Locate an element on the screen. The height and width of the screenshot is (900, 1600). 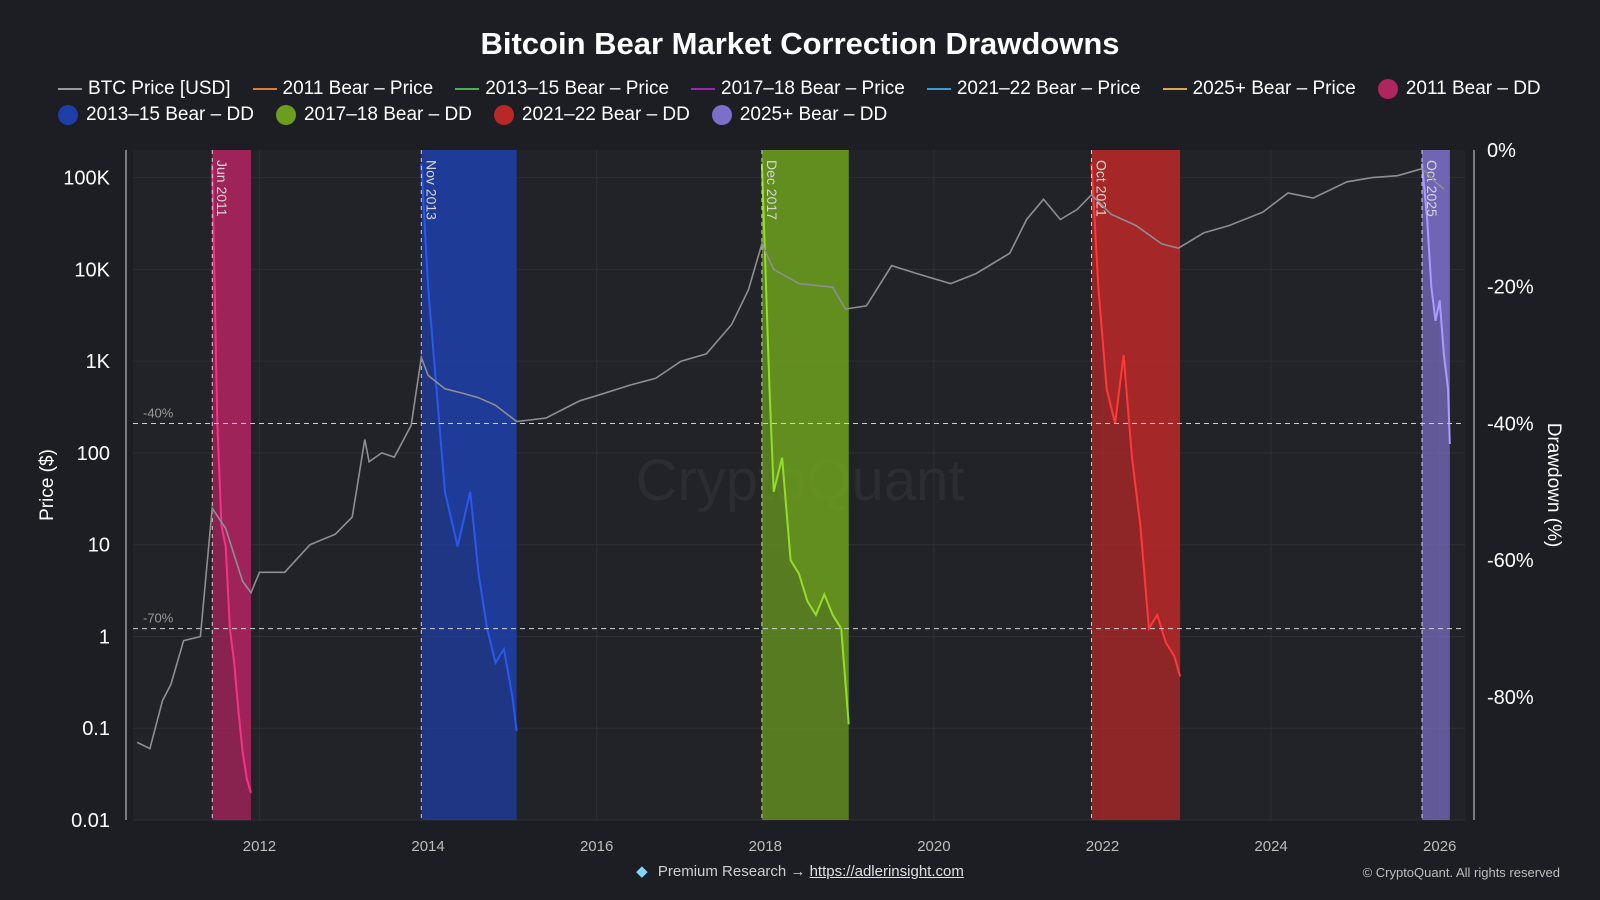
reference-label: -40% is located at coordinates (158, 412).